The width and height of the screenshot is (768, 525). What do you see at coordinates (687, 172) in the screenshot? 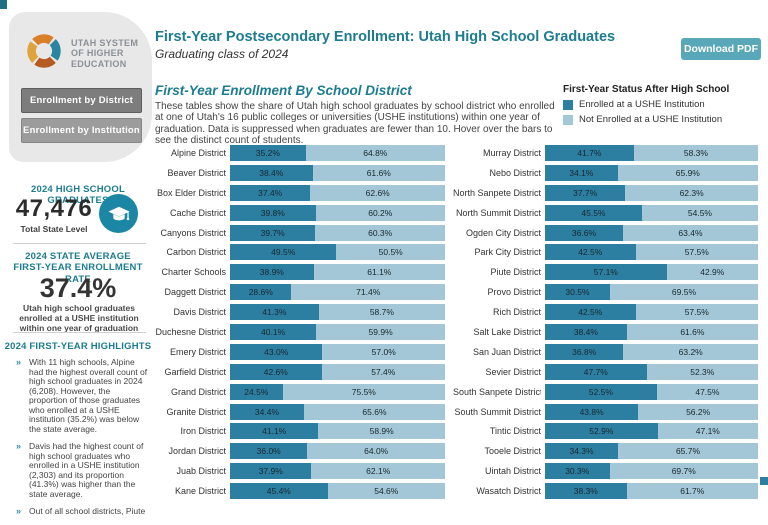
I see `bar-segment-not-enrolled: 65.9%` at bounding box center [687, 172].